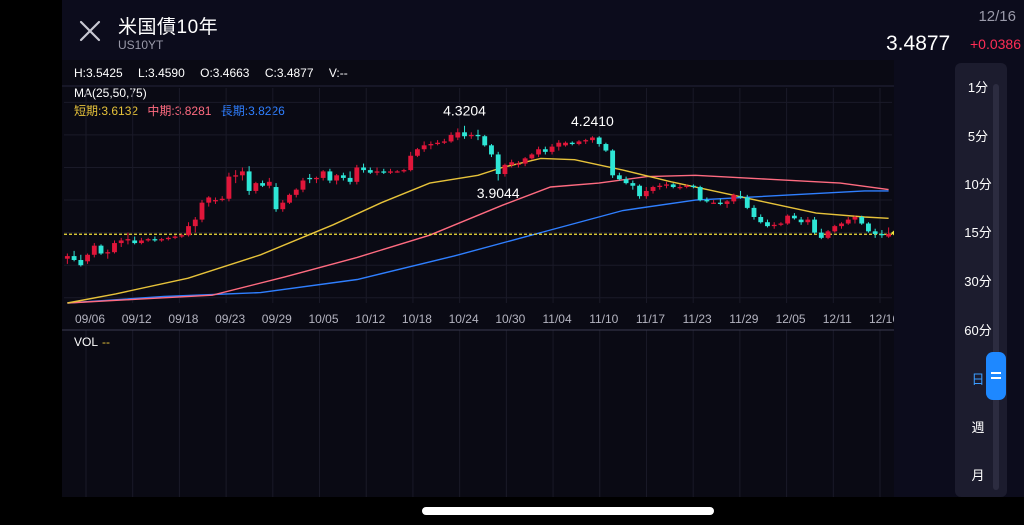 Image resolution: width=1024 pixels, height=525 pixels. What do you see at coordinates (568, 511) in the screenshot?
I see `home-indicator` at bounding box center [568, 511].